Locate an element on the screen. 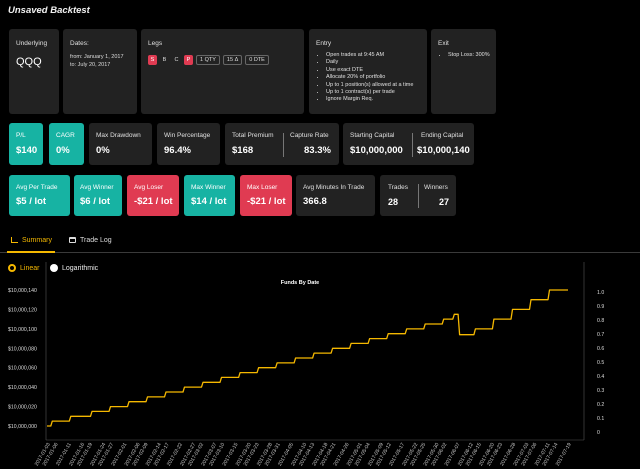  dates-to: to: July 20, 2017 is located at coordinates (90, 65).